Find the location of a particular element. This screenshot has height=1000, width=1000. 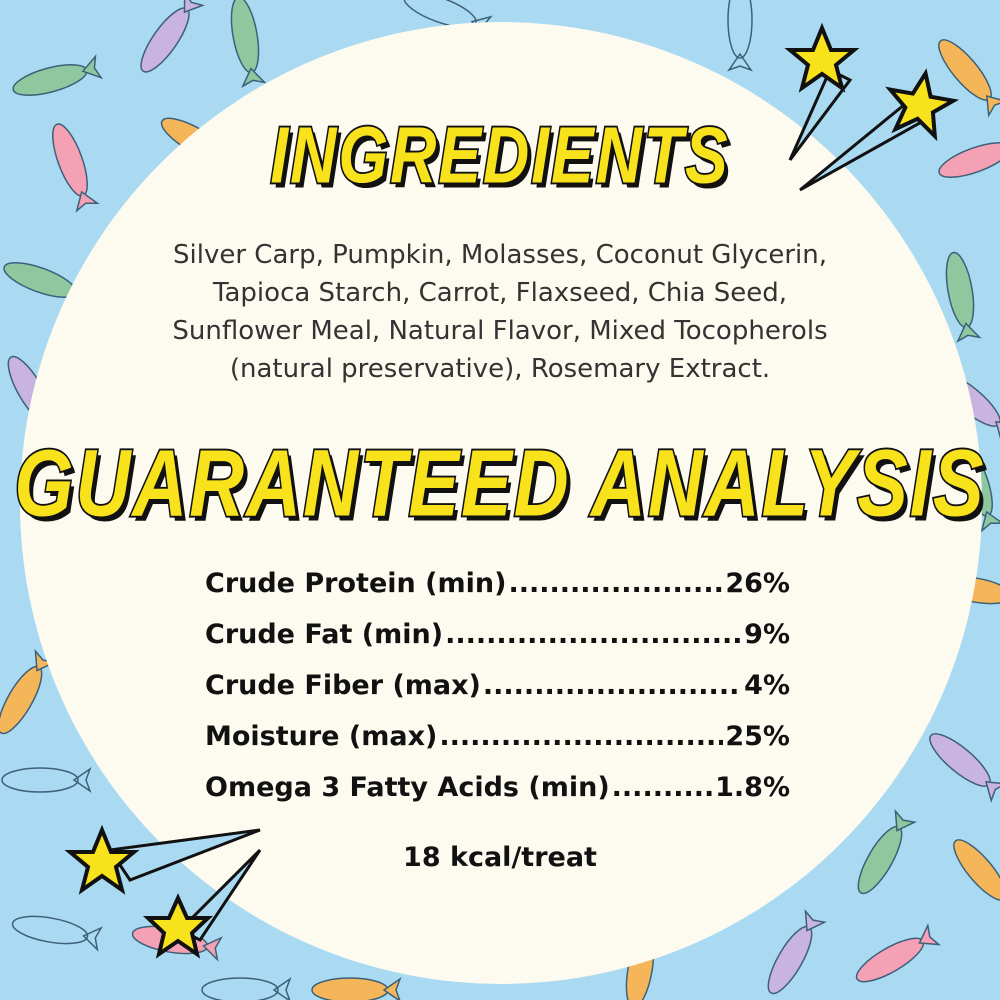

analysis-label: Omega 3 Fatty Acids (min) is located at coordinates (407, 787).